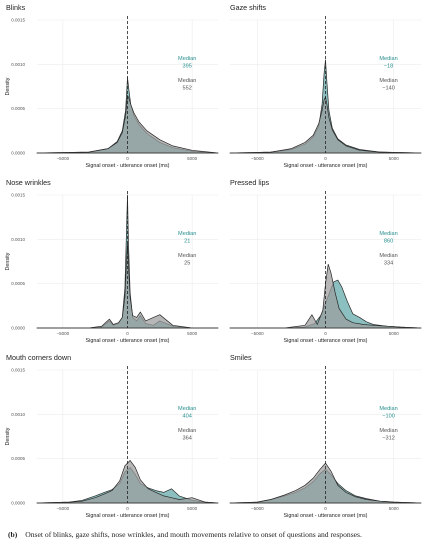 The height and width of the screenshot is (550, 435). Describe the element at coordinates (187, 66) in the screenshot. I see `median-value-teal: 395` at that location.